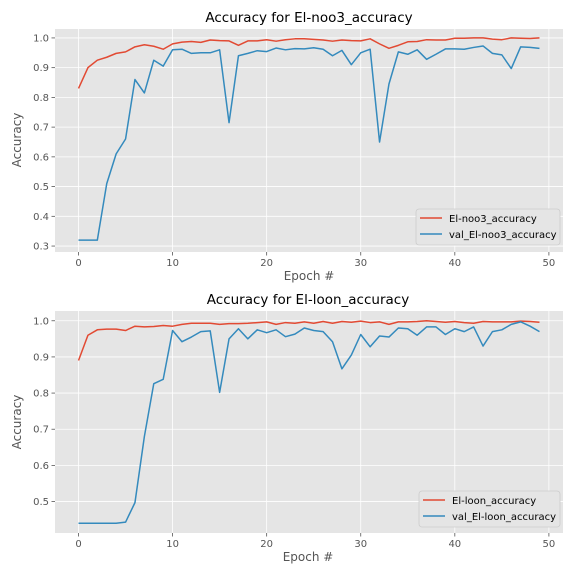  What do you see at coordinates (494, 501) in the screenshot?
I see `legend-label-train: El-loon_accuracy` at bounding box center [494, 501].